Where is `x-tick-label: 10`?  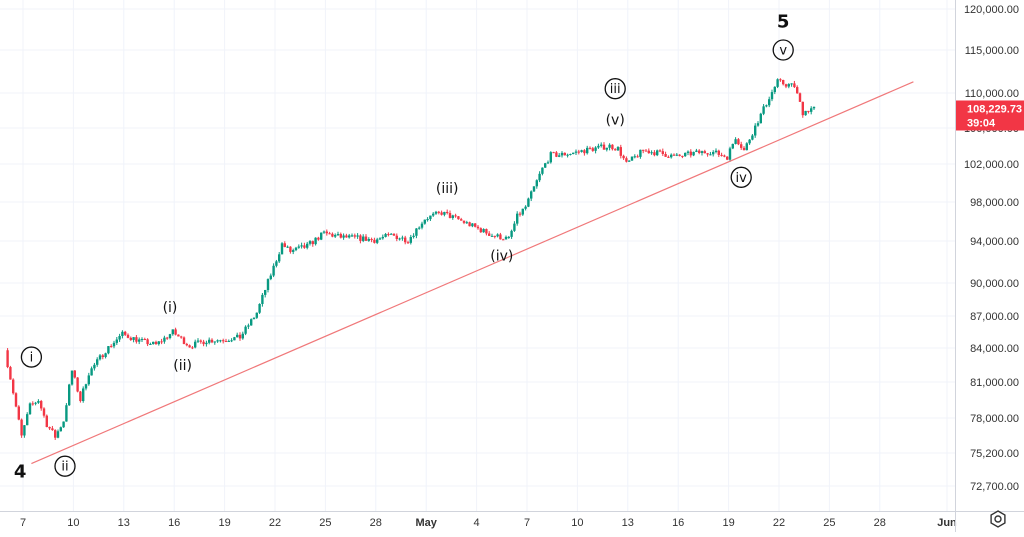 x-tick-label: 10 is located at coordinates (73, 523).